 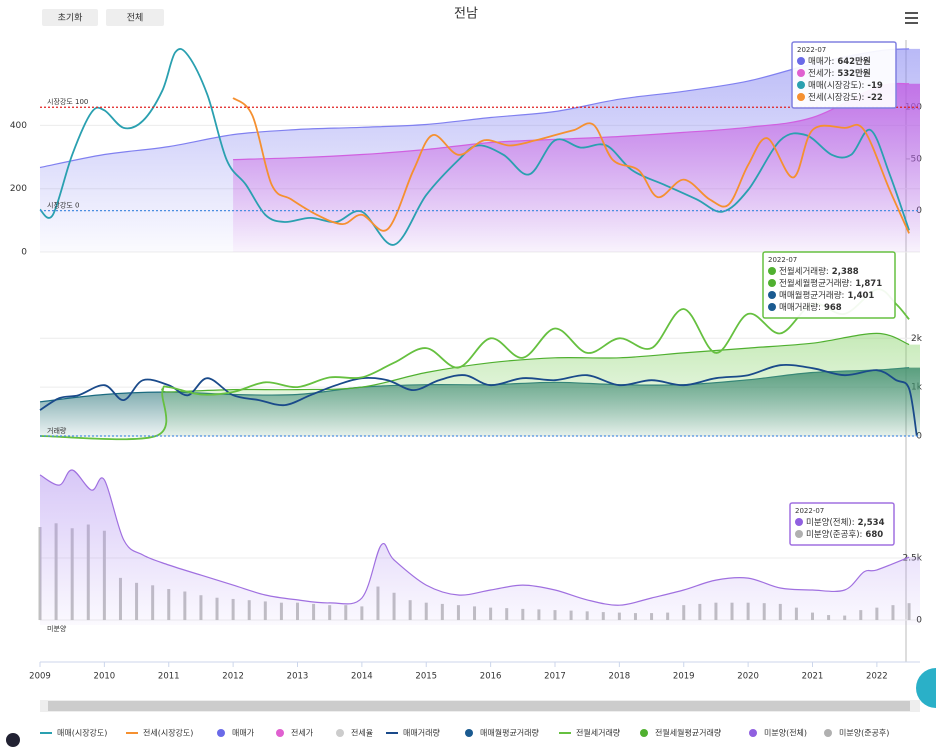 What do you see at coordinates (169, 677) in the screenshot?
I see `x-tick-label: 2011` at bounding box center [169, 677].